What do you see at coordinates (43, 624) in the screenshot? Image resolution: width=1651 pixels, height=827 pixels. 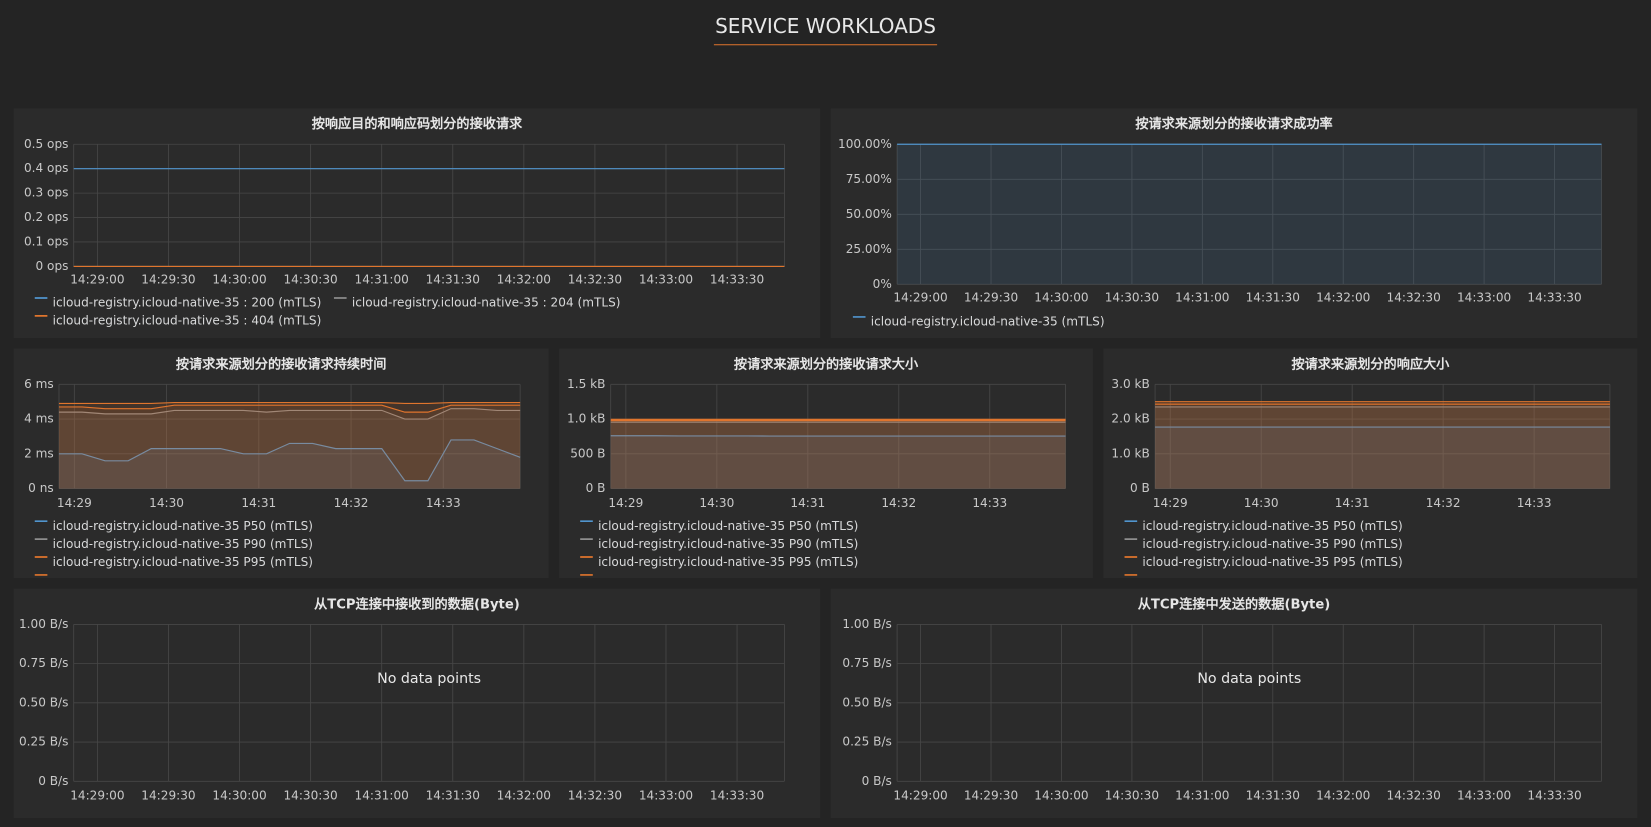 I see `y-tick-label: 1.00 B/s` at bounding box center [43, 624].